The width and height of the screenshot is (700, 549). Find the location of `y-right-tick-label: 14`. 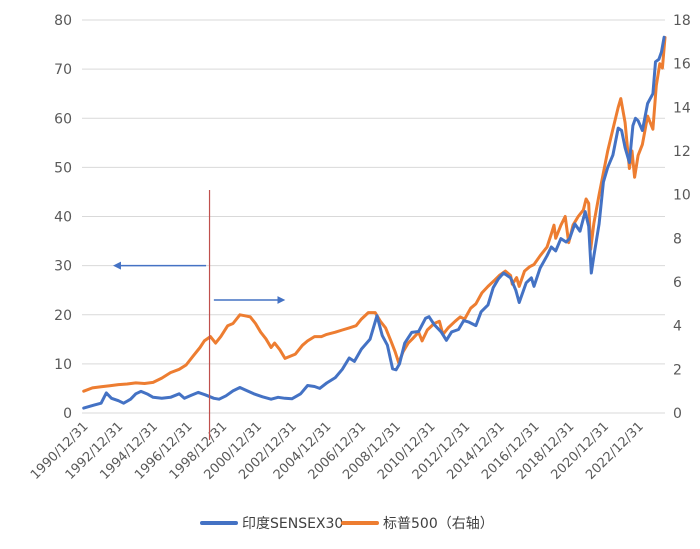

y-right-tick-label: 14 is located at coordinates (682, 108).